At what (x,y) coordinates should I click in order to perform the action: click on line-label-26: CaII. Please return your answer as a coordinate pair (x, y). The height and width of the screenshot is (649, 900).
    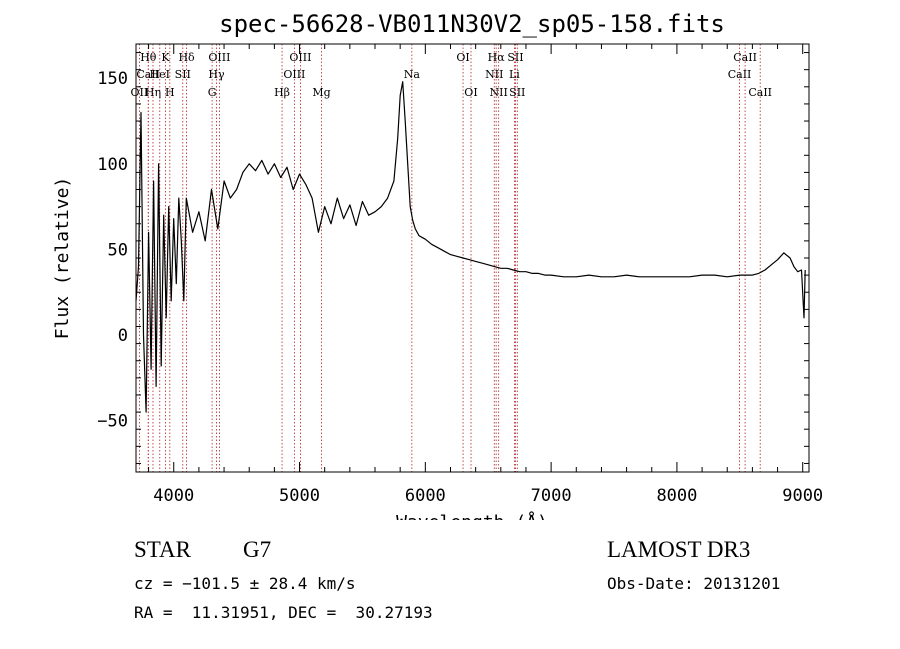
    Looking at the image, I should click on (740, 74).